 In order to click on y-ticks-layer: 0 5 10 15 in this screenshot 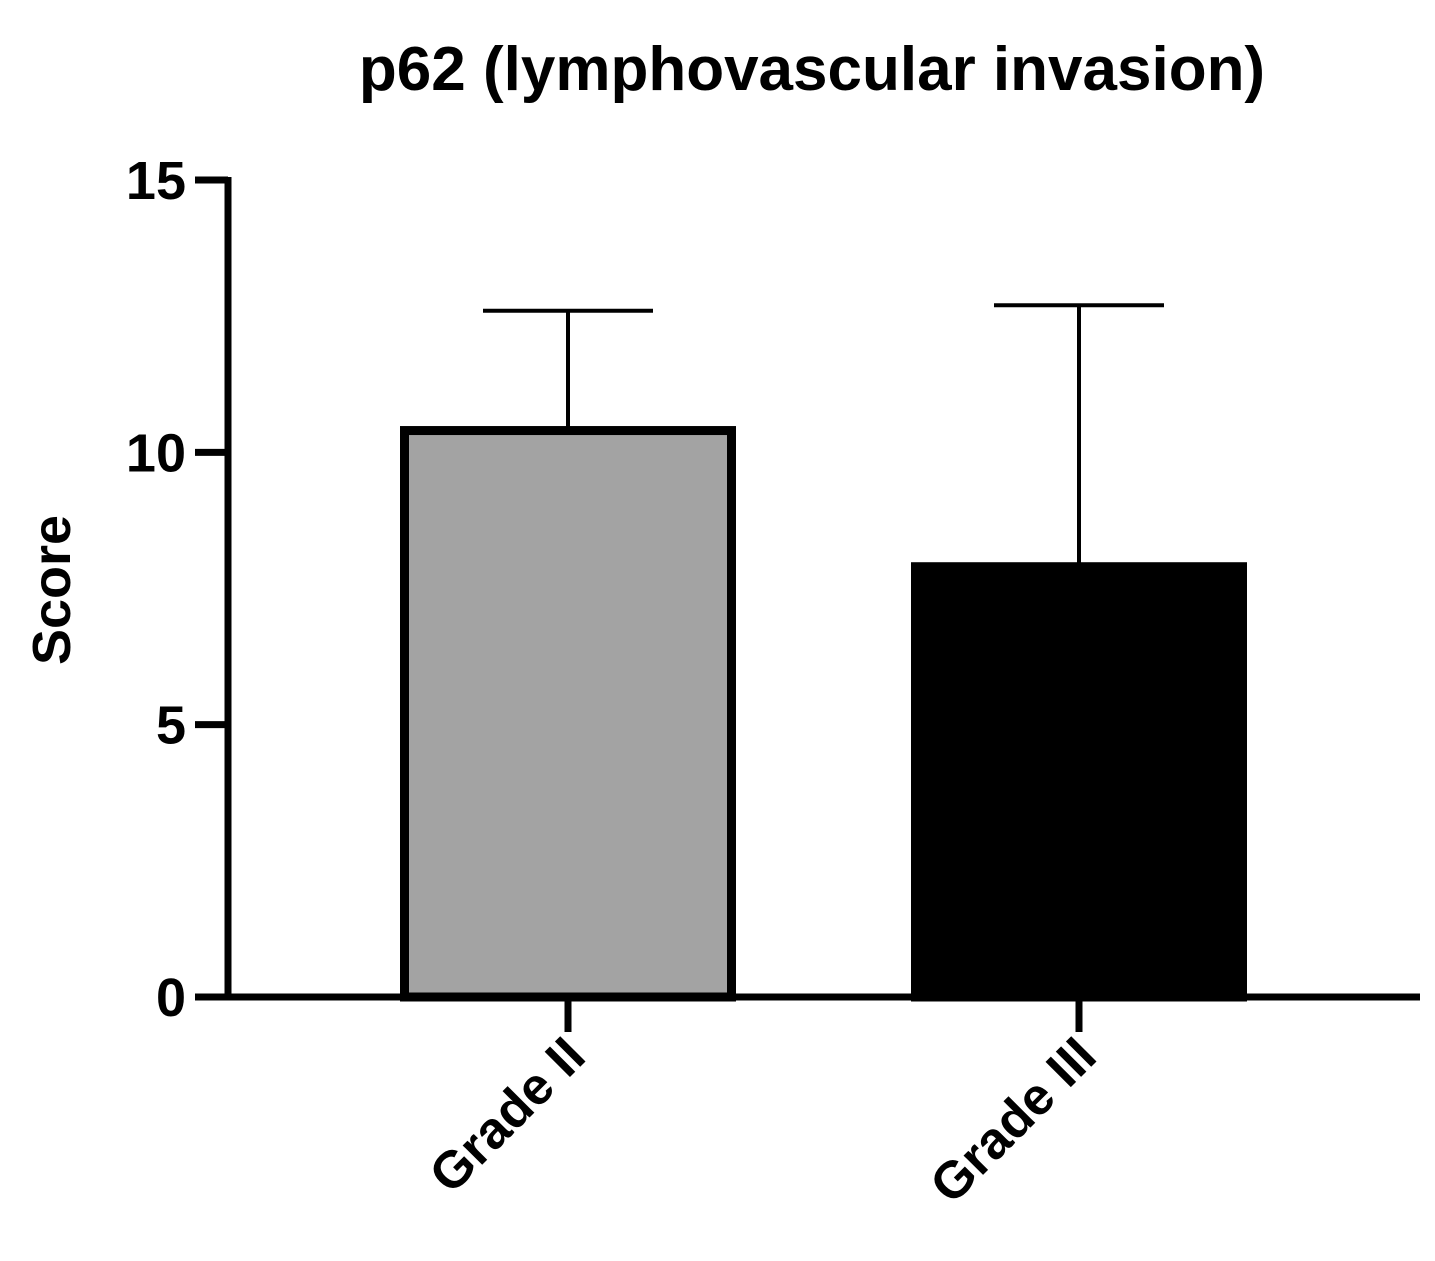, I will do `click(177, 589)`.